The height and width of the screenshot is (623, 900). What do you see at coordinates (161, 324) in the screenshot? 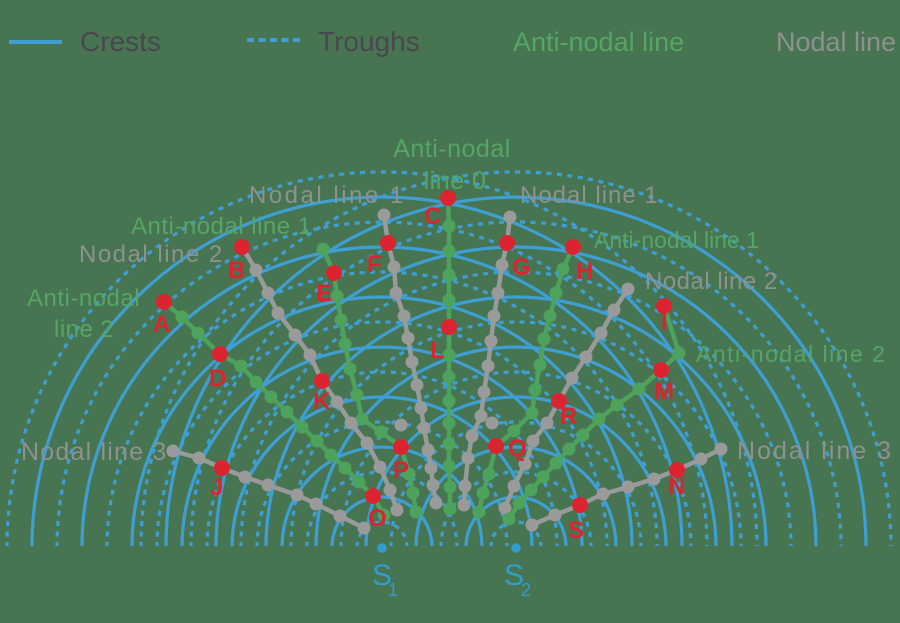
I see `svg-text: A` at bounding box center [161, 324].